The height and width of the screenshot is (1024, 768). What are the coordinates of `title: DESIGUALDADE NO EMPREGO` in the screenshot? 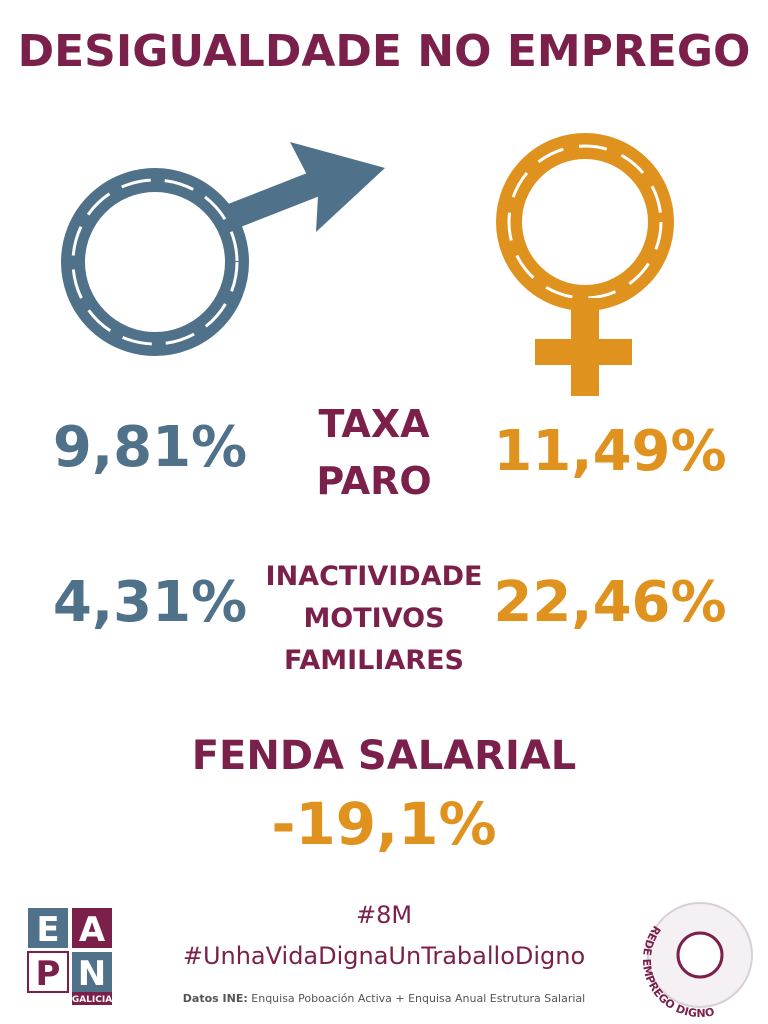 It's located at (384, 51).